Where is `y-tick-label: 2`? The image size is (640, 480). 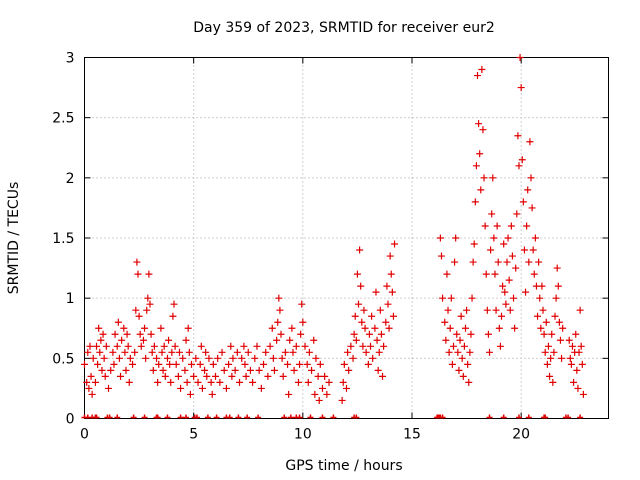 y-tick-label: 2 is located at coordinates (70, 179).